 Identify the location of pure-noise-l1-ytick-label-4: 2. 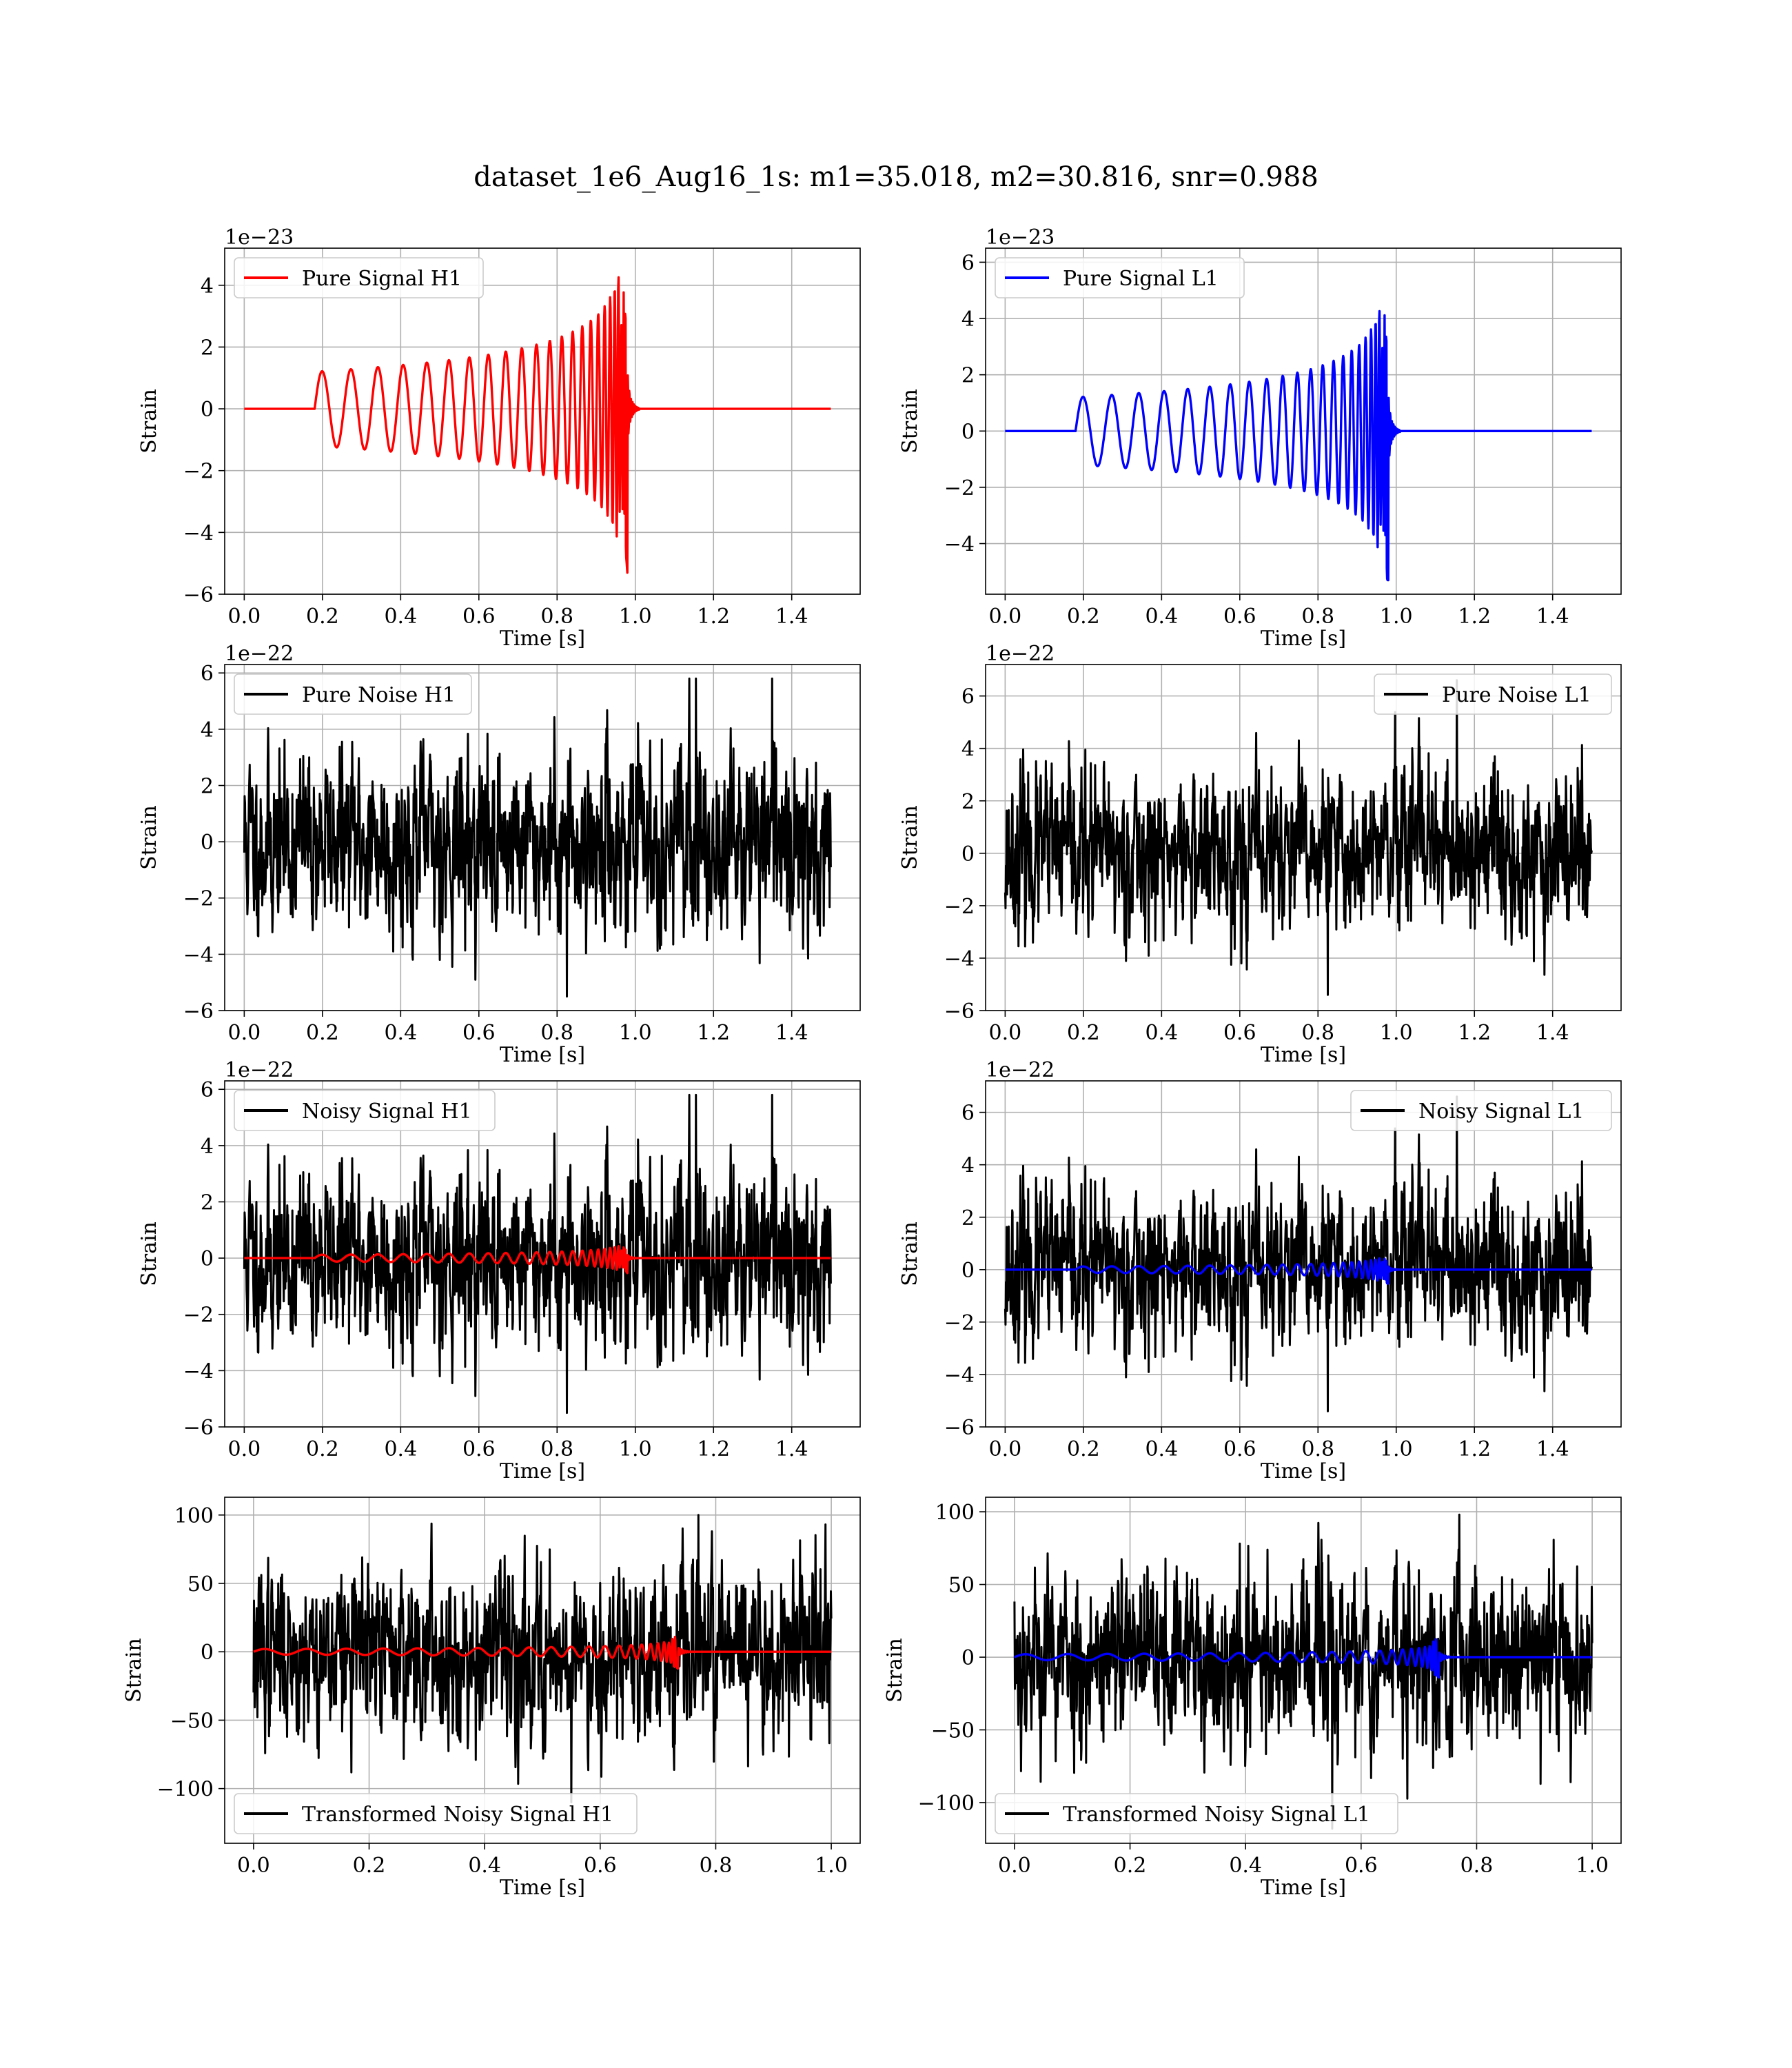
(968, 802).